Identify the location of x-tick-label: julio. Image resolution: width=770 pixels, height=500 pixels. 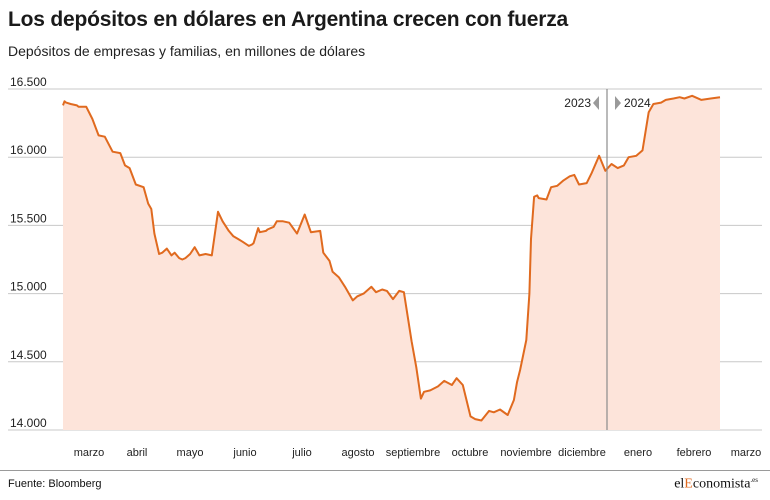
(301, 453).